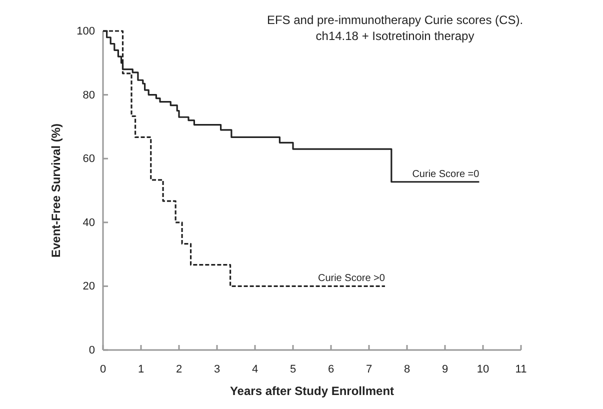 This screenshot has width=603, height=409. Describe the element at coordinates (395, 36) in the screenshot. I see `chart-subtitle: ch14.18 + Isotretinoin therapy` at that location.